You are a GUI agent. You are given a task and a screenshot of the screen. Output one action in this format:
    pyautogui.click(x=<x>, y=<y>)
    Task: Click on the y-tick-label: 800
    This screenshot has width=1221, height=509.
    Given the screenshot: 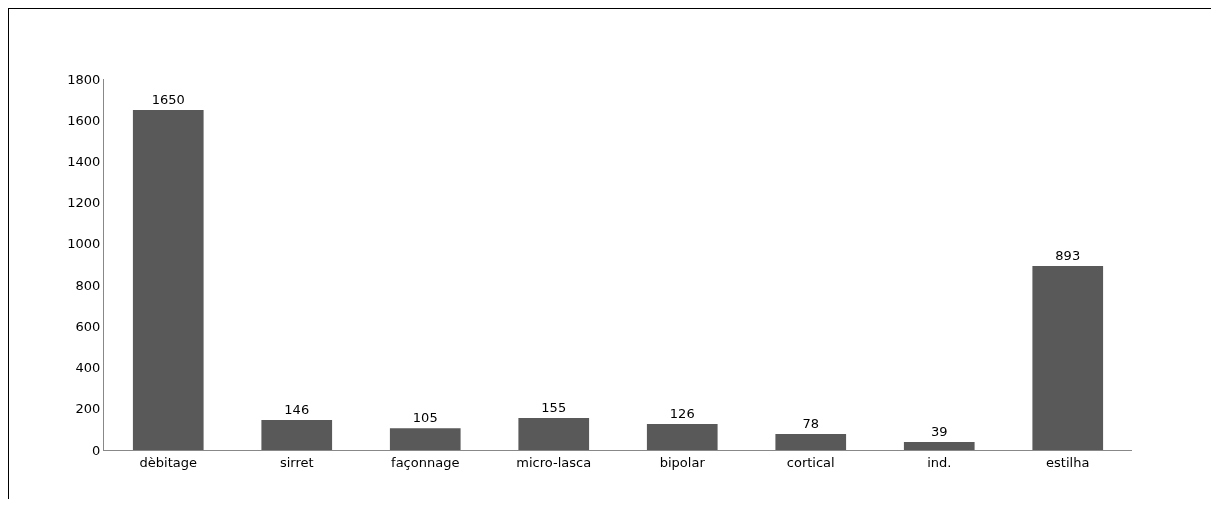 What is the action you would take?
    pyautogui.click(x=88, y=285)
    